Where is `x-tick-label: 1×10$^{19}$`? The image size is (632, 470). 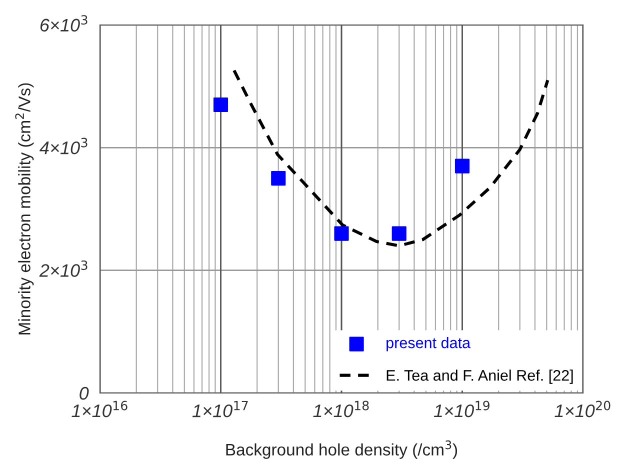
x-tick-label: 1×10$^{19}$ is located at coordinates (462, 409).